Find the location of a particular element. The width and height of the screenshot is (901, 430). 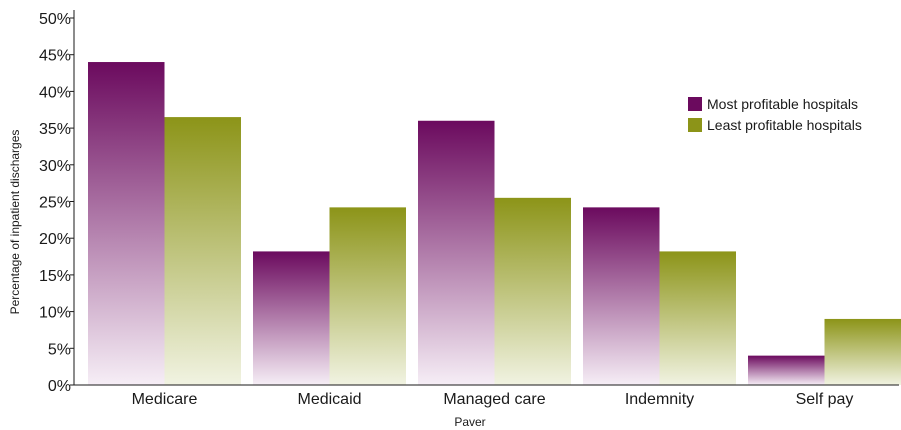

bar-most-profitable-indemnity is located at coordinates (621, 296).